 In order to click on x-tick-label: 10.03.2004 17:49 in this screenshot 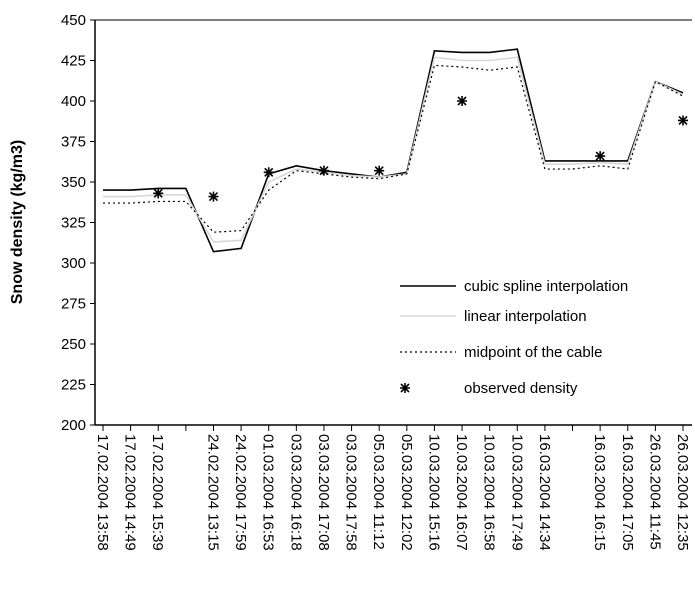, I will do `click(516, 492)`.